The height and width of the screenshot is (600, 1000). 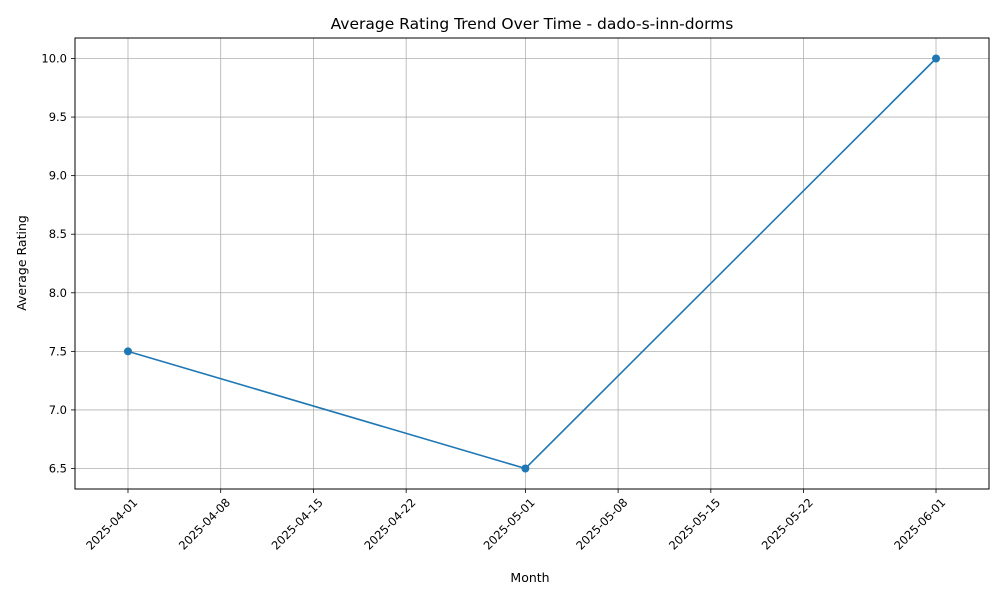 I want to click on x-axis-label: Month, so click(x=529, y=577).